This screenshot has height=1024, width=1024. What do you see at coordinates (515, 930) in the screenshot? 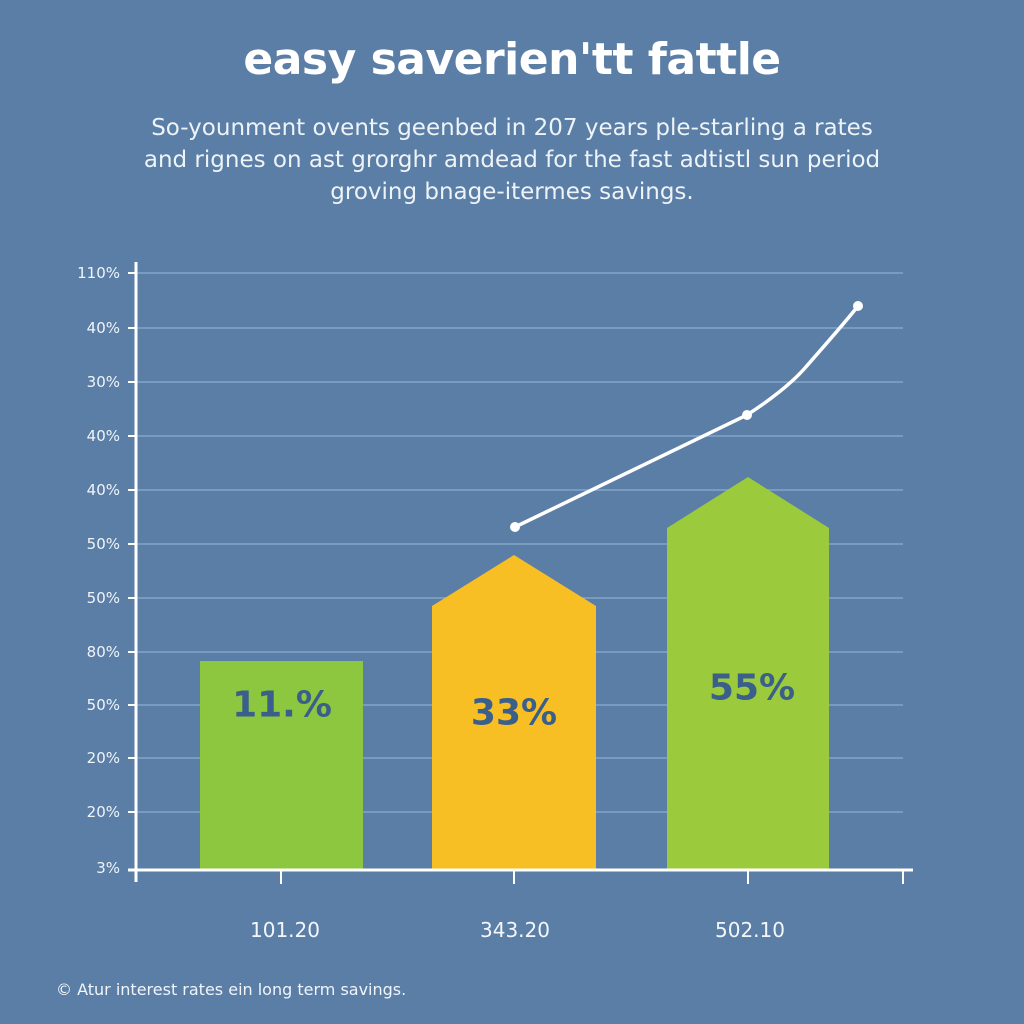
I see `x-tick-label: 343.20` at bounding box center [515, 930].